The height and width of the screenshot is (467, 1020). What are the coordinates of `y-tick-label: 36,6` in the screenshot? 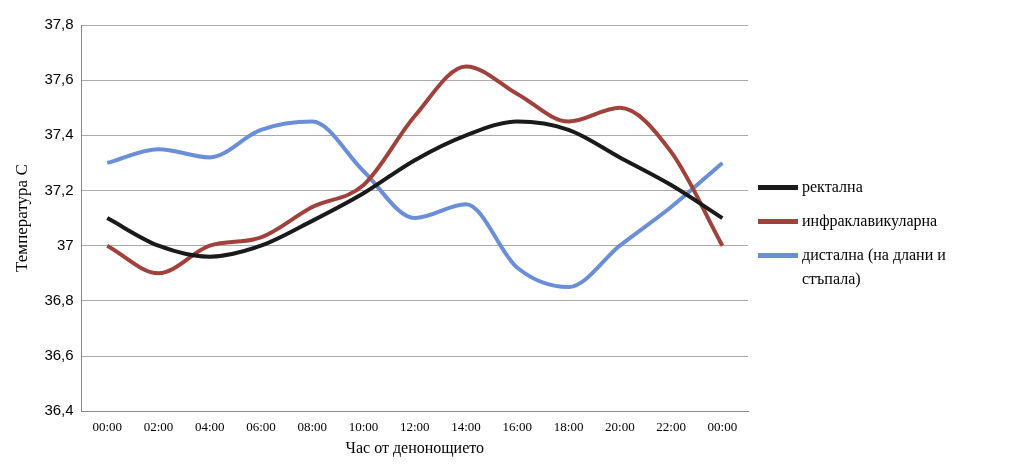 It's located at (59, 355).